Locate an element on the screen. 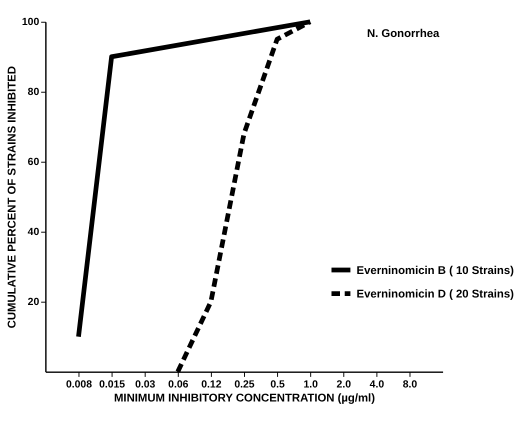 The height and width of the screenshot is (425, 523). x-tick-label: 0.5 is located at coordinates (278, 384).